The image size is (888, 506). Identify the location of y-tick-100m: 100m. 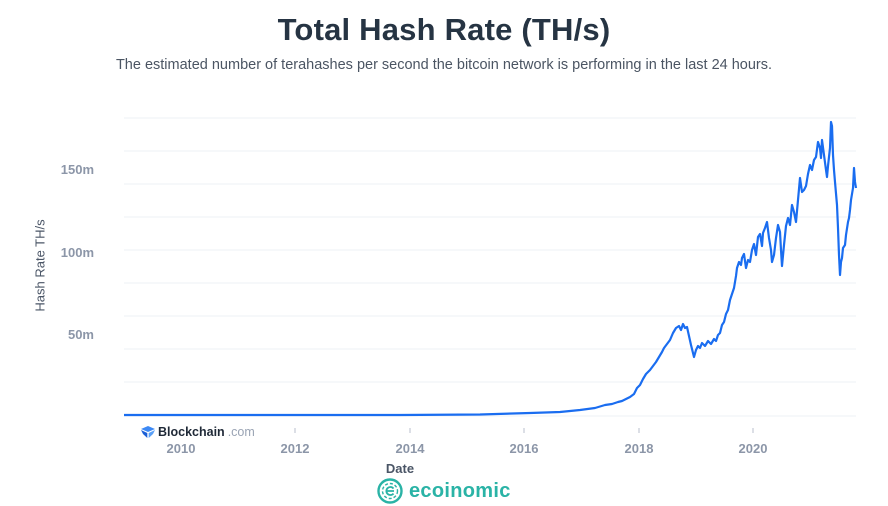
(77, 252).